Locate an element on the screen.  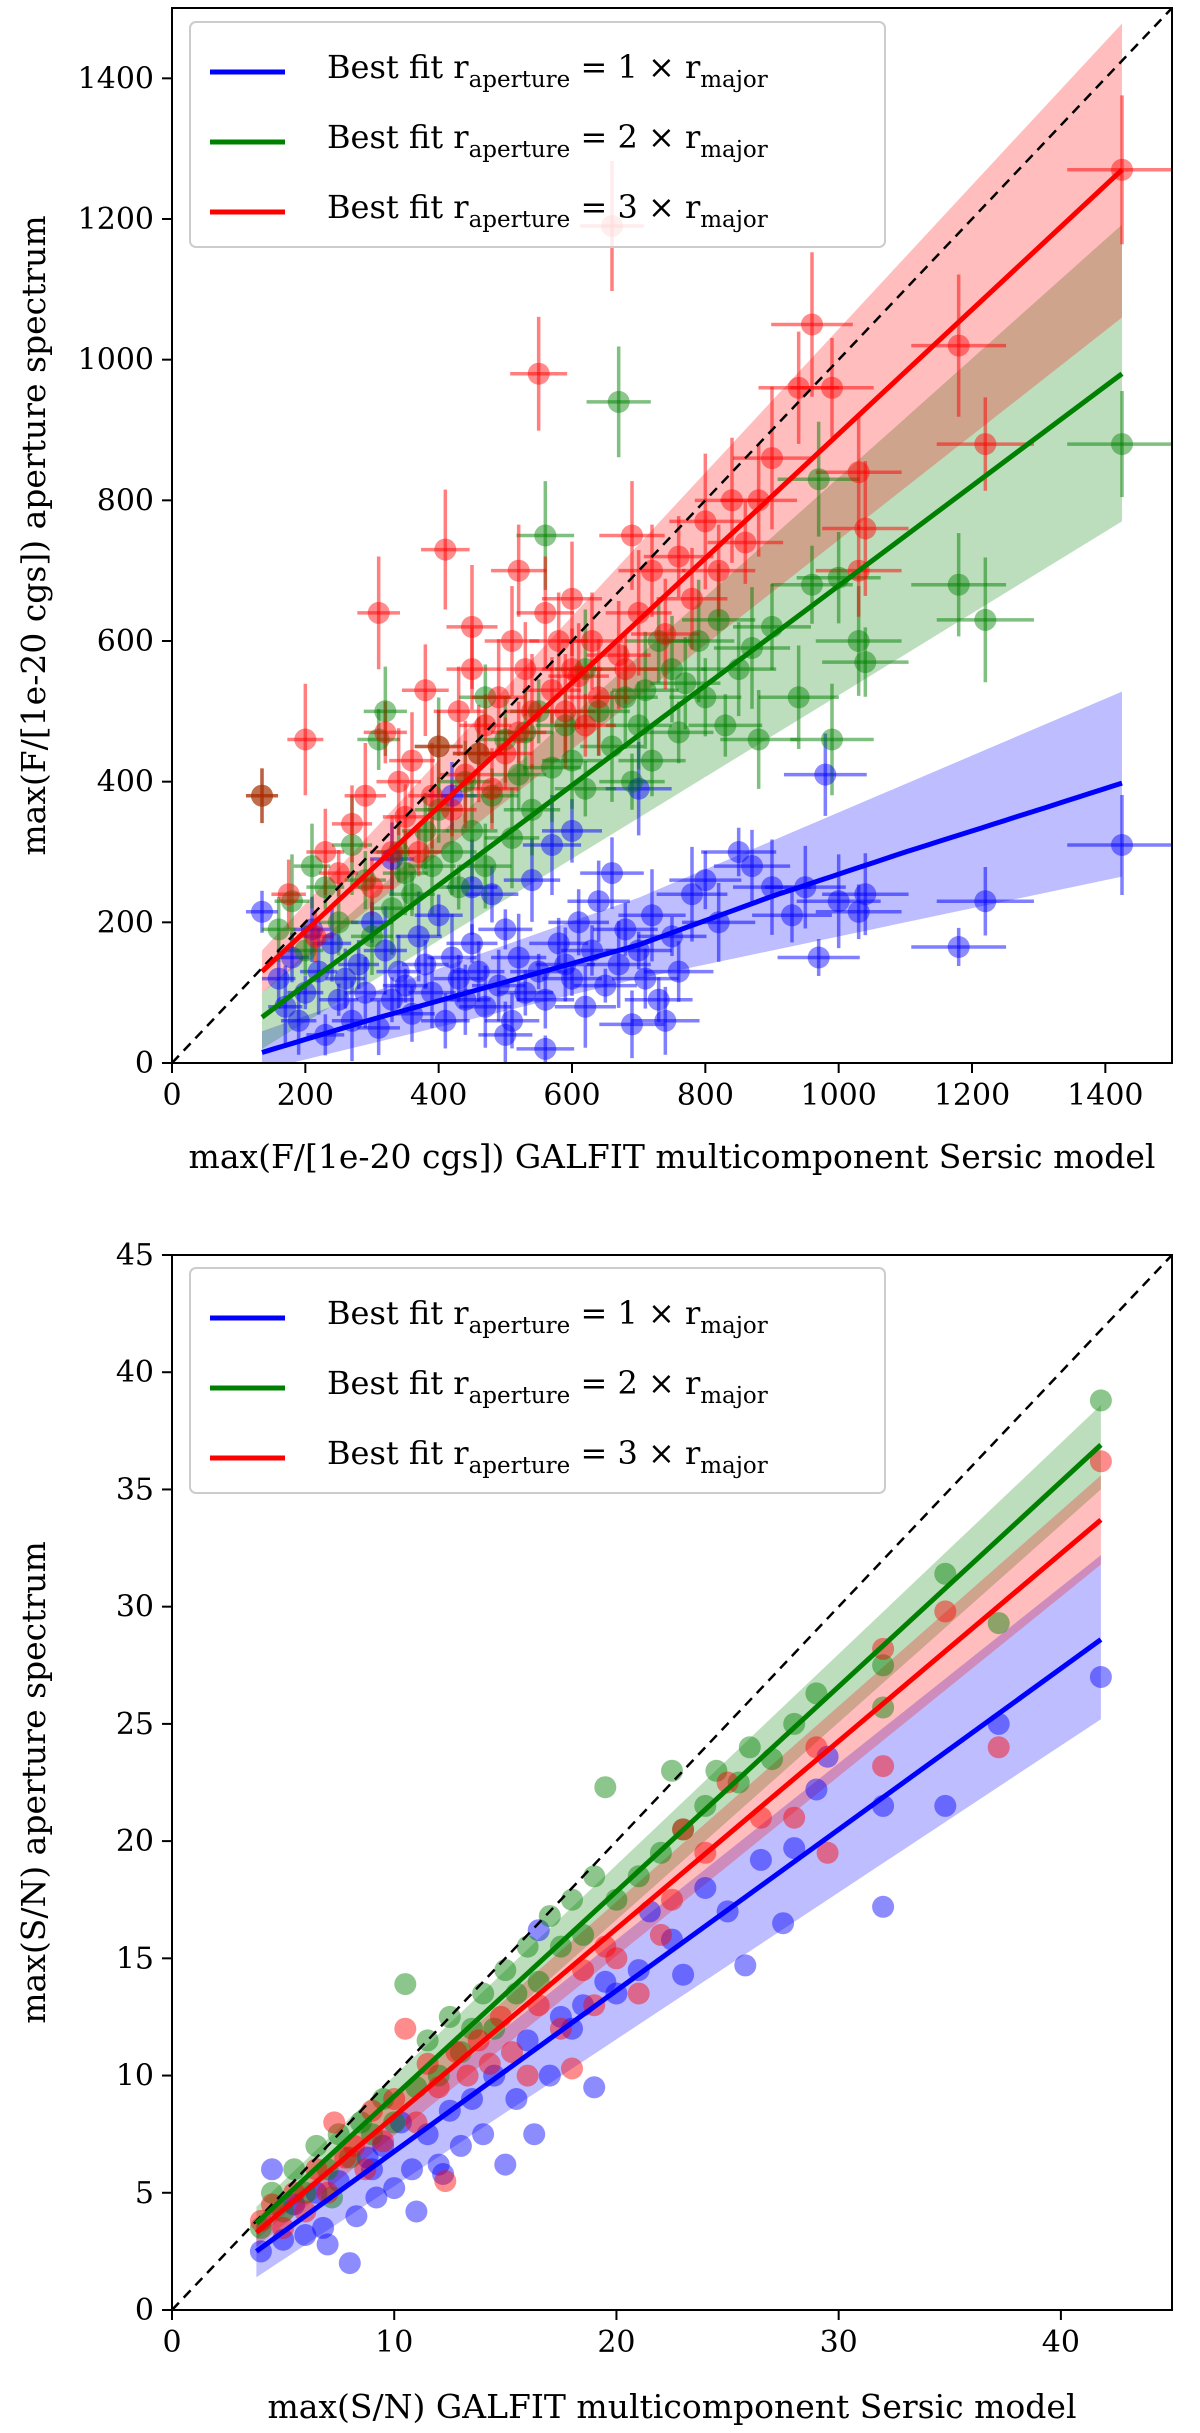
sn-legend-label-1: Best fit raperture = 1 × rmajor is located at coordinates (547, 1316).